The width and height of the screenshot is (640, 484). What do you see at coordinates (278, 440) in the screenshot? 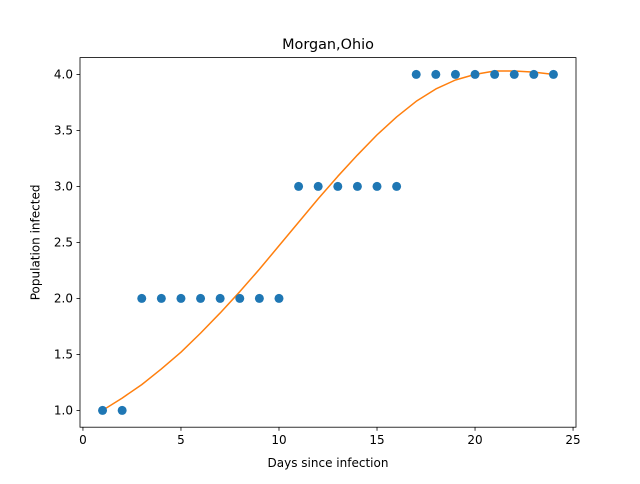
I see `x-tick-label: 10` at bounding box center [278, 440].